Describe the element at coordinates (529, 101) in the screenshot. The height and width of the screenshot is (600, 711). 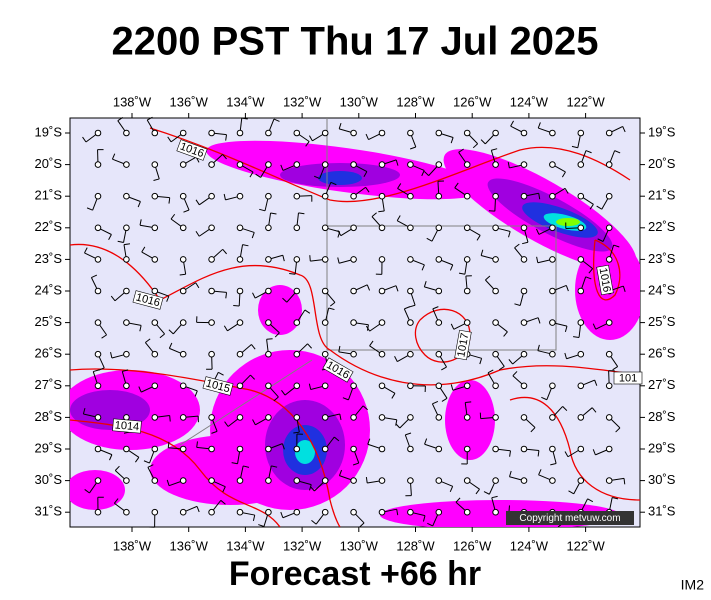
I see `lon-label: 124˚W` at that location.